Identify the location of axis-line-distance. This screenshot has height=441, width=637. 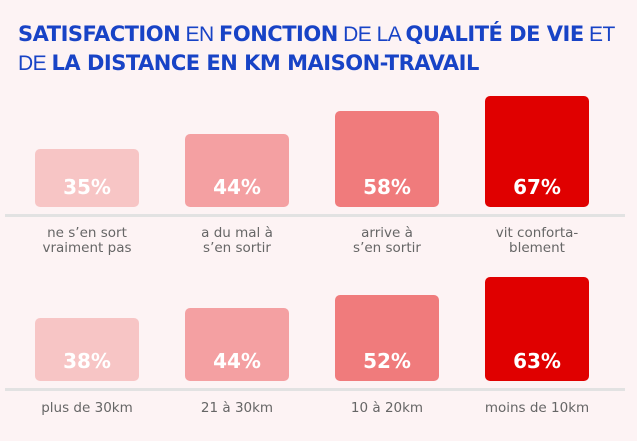
(315, 389).